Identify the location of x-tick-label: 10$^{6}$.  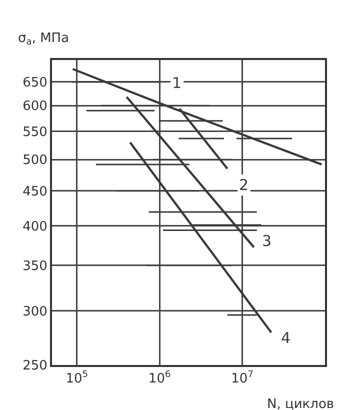
(159, 378).